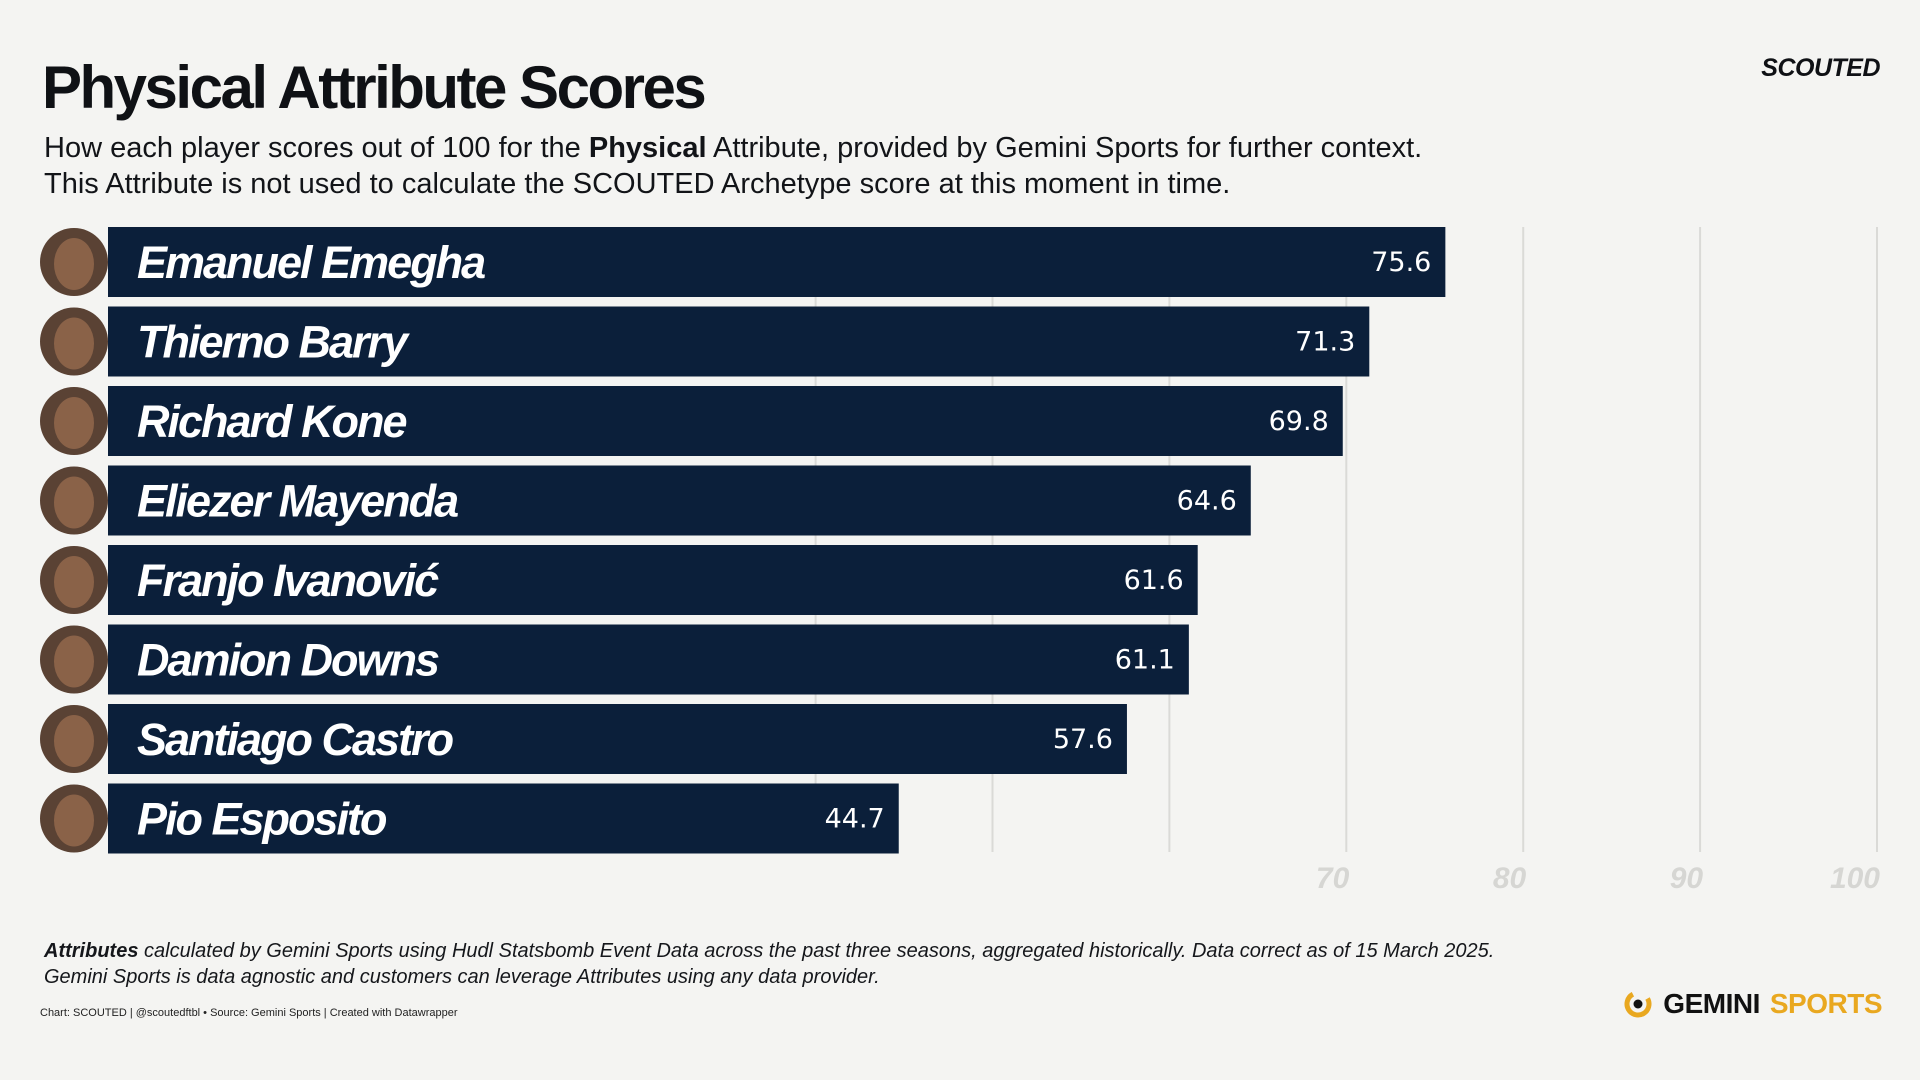 This screenshot has width=1920, height=1080. What do you see at coordinates (1401, 262) in the screenshot?
I see `bar-value-label: 75.6` at bounding box center [1401, 262].